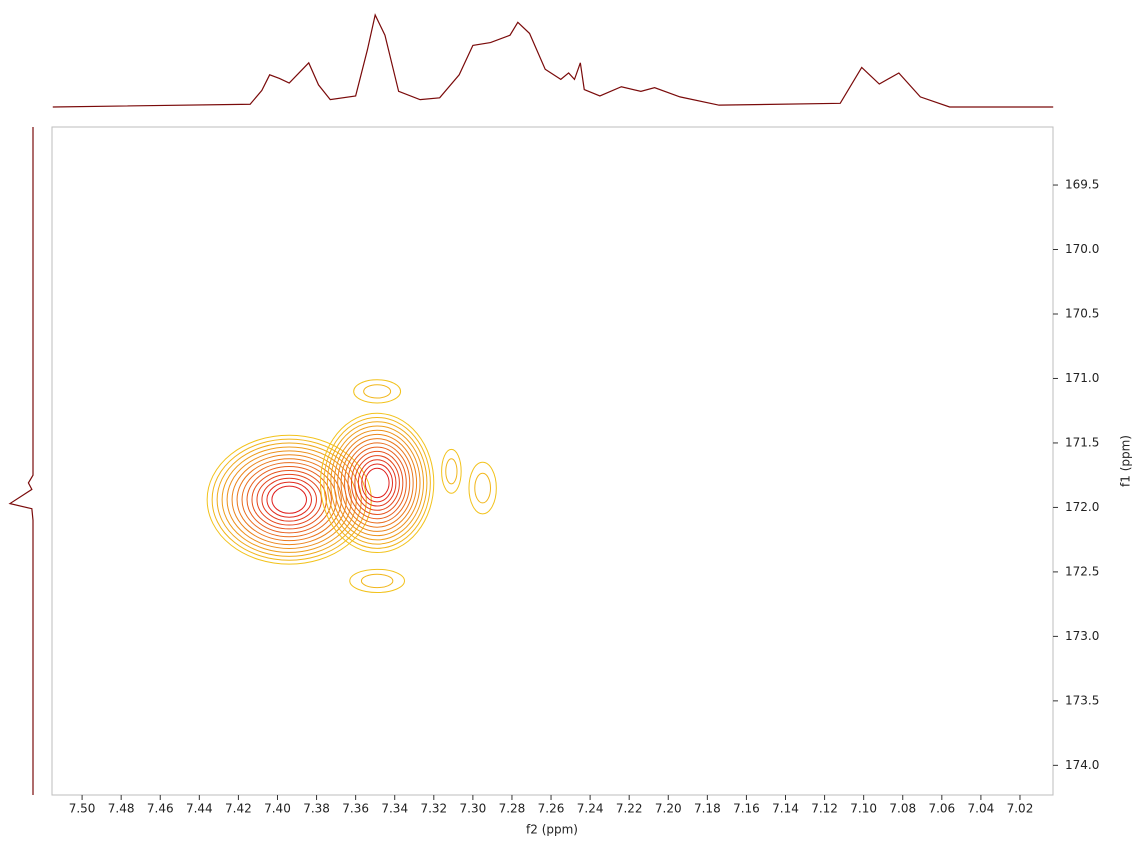 Image resolution: width=1136 pixels, height=845 pixels. Describe the element at coordinates (552, 830) in the screenshot. I see `x-axis-label: f2 (ppm)` at that location.